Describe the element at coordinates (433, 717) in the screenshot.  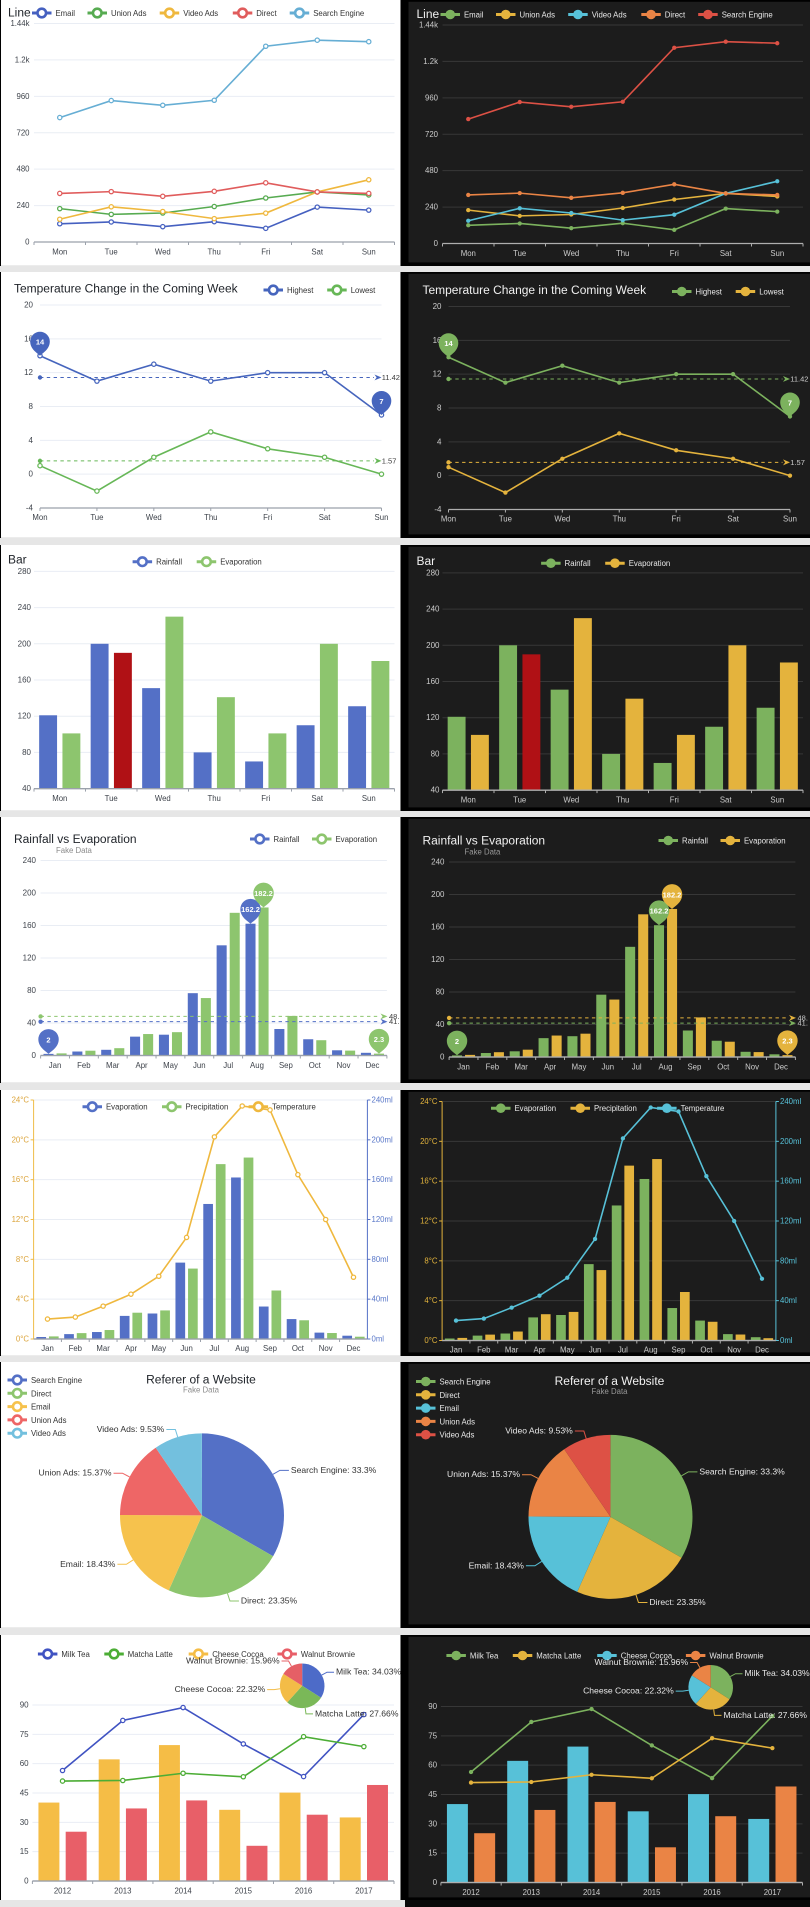
I see `svg-text: 120` at that location.